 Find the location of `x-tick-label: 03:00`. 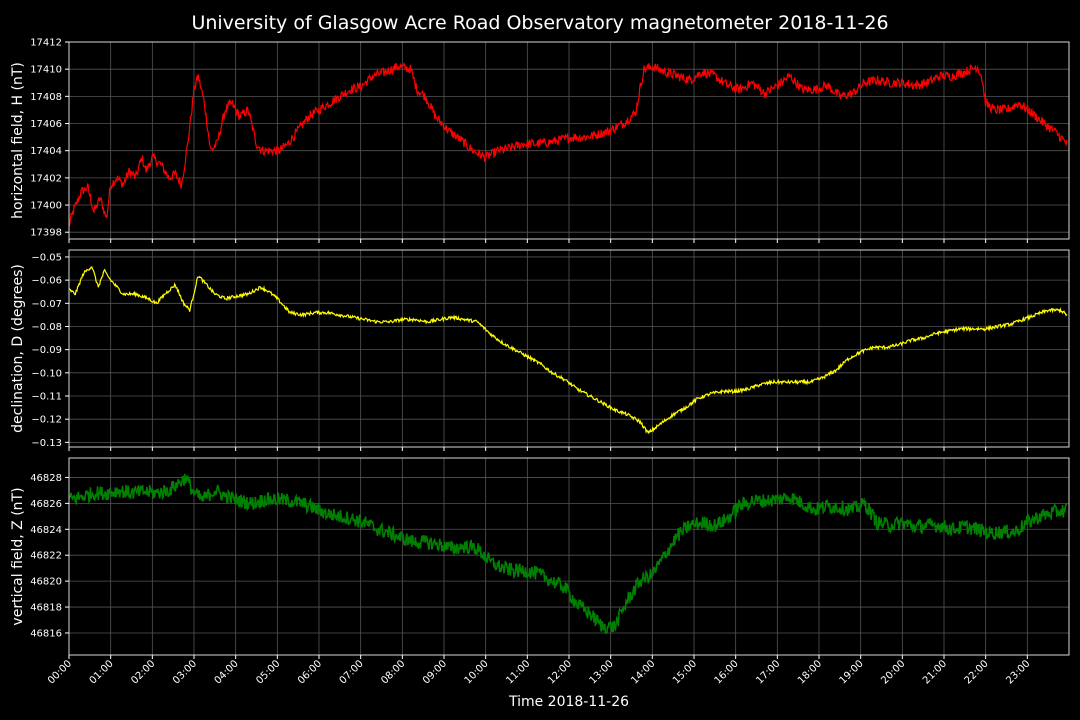

x-tick-label: 03:00 is located at coordinates (185, 672).